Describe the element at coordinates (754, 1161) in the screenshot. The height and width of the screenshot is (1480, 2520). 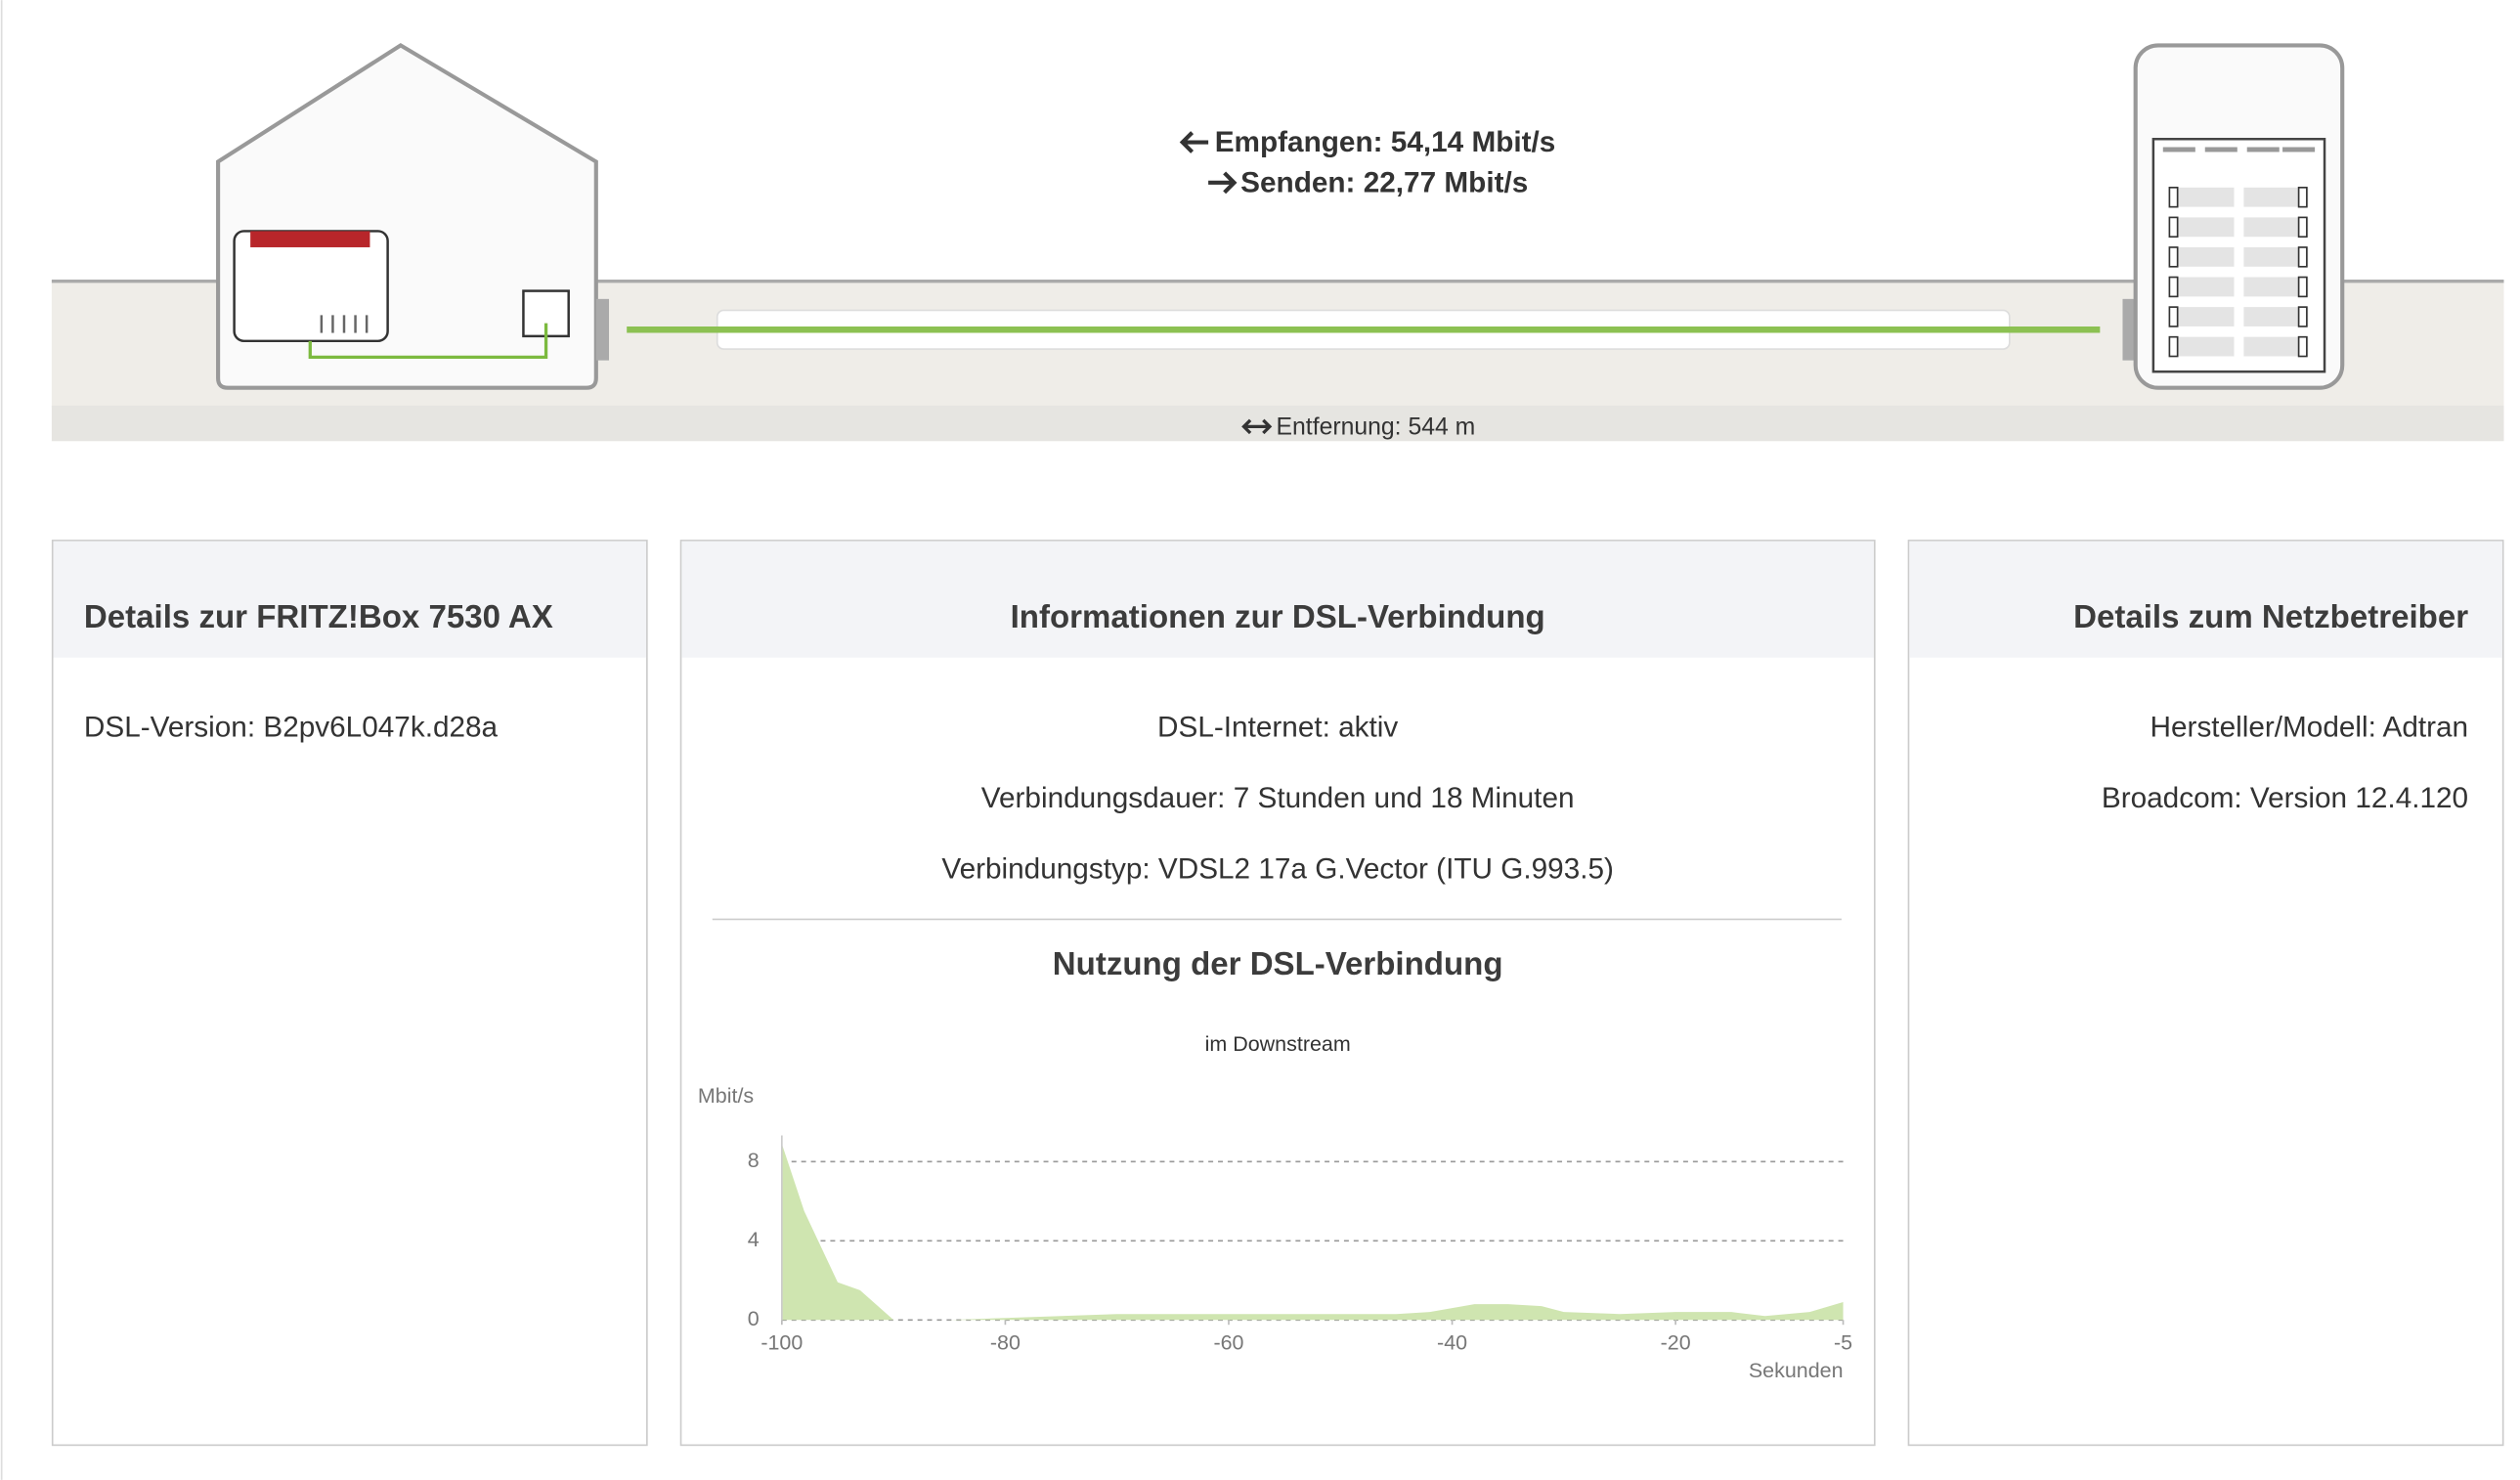
I see `y-tick-label: 8` at that location.